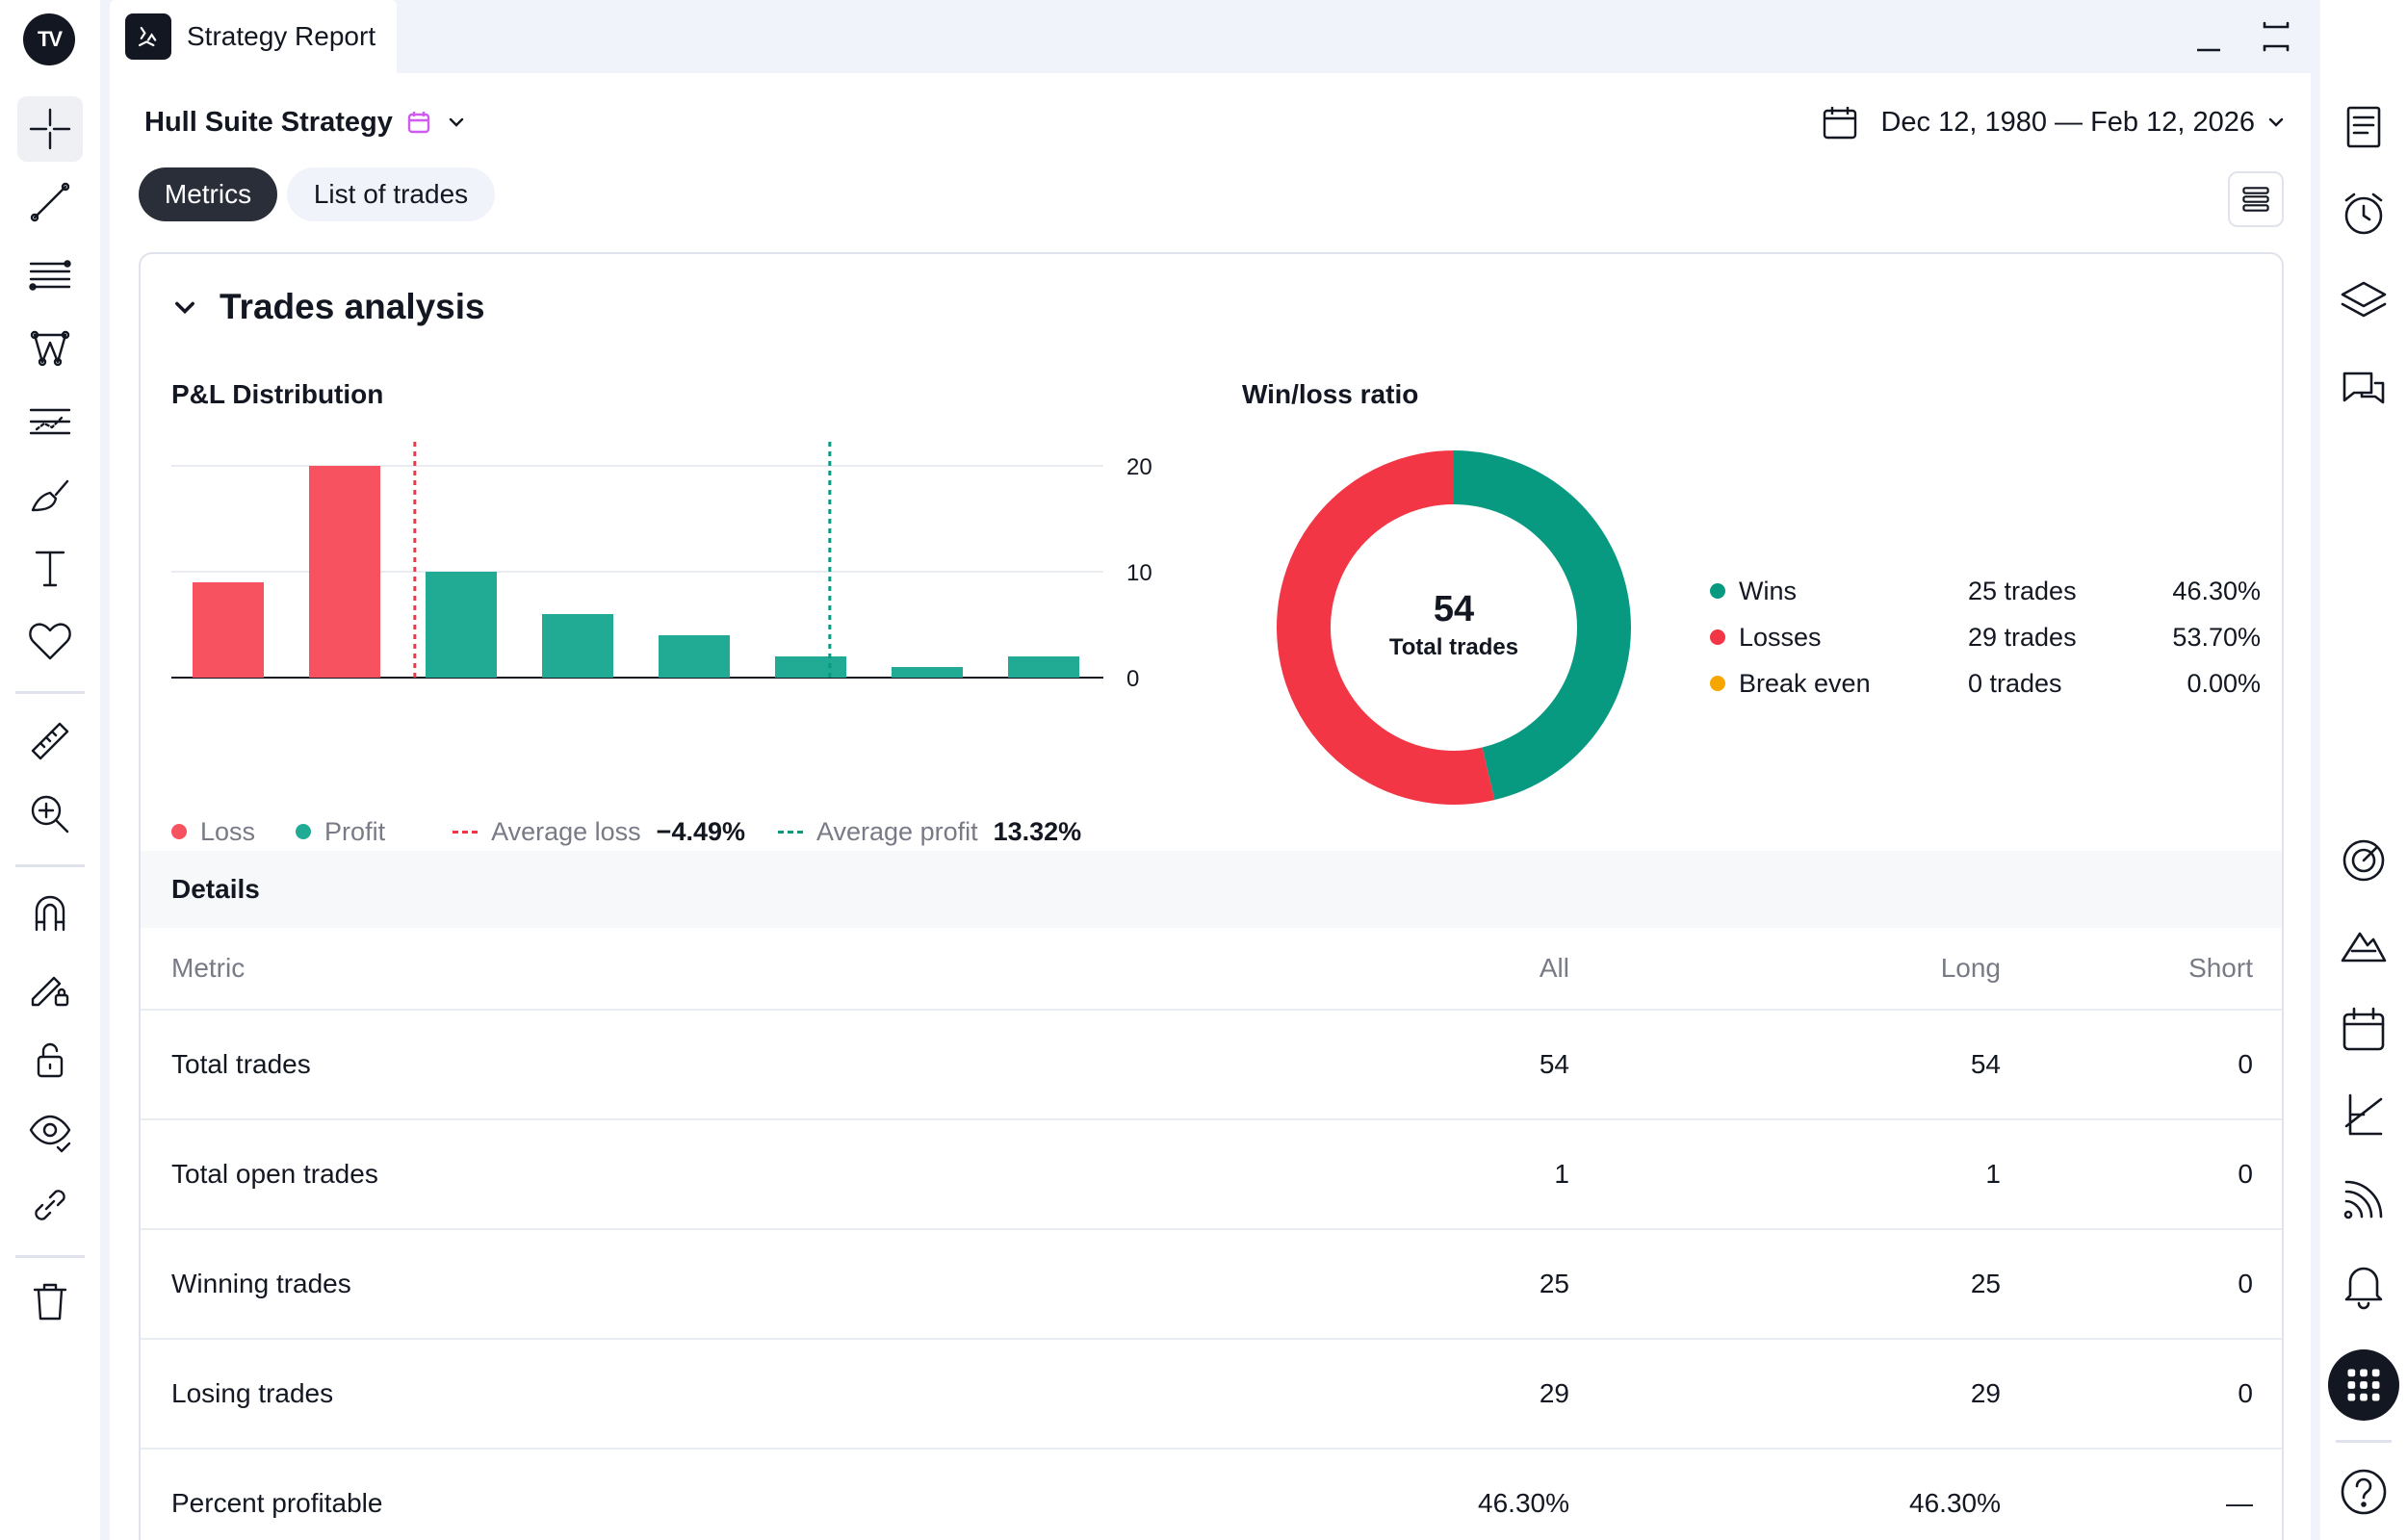  What do you see at coordinates (2023, 590) in the screenshot?
I see `wins-trades: 25 trades` at bounding box center [2023, 590].